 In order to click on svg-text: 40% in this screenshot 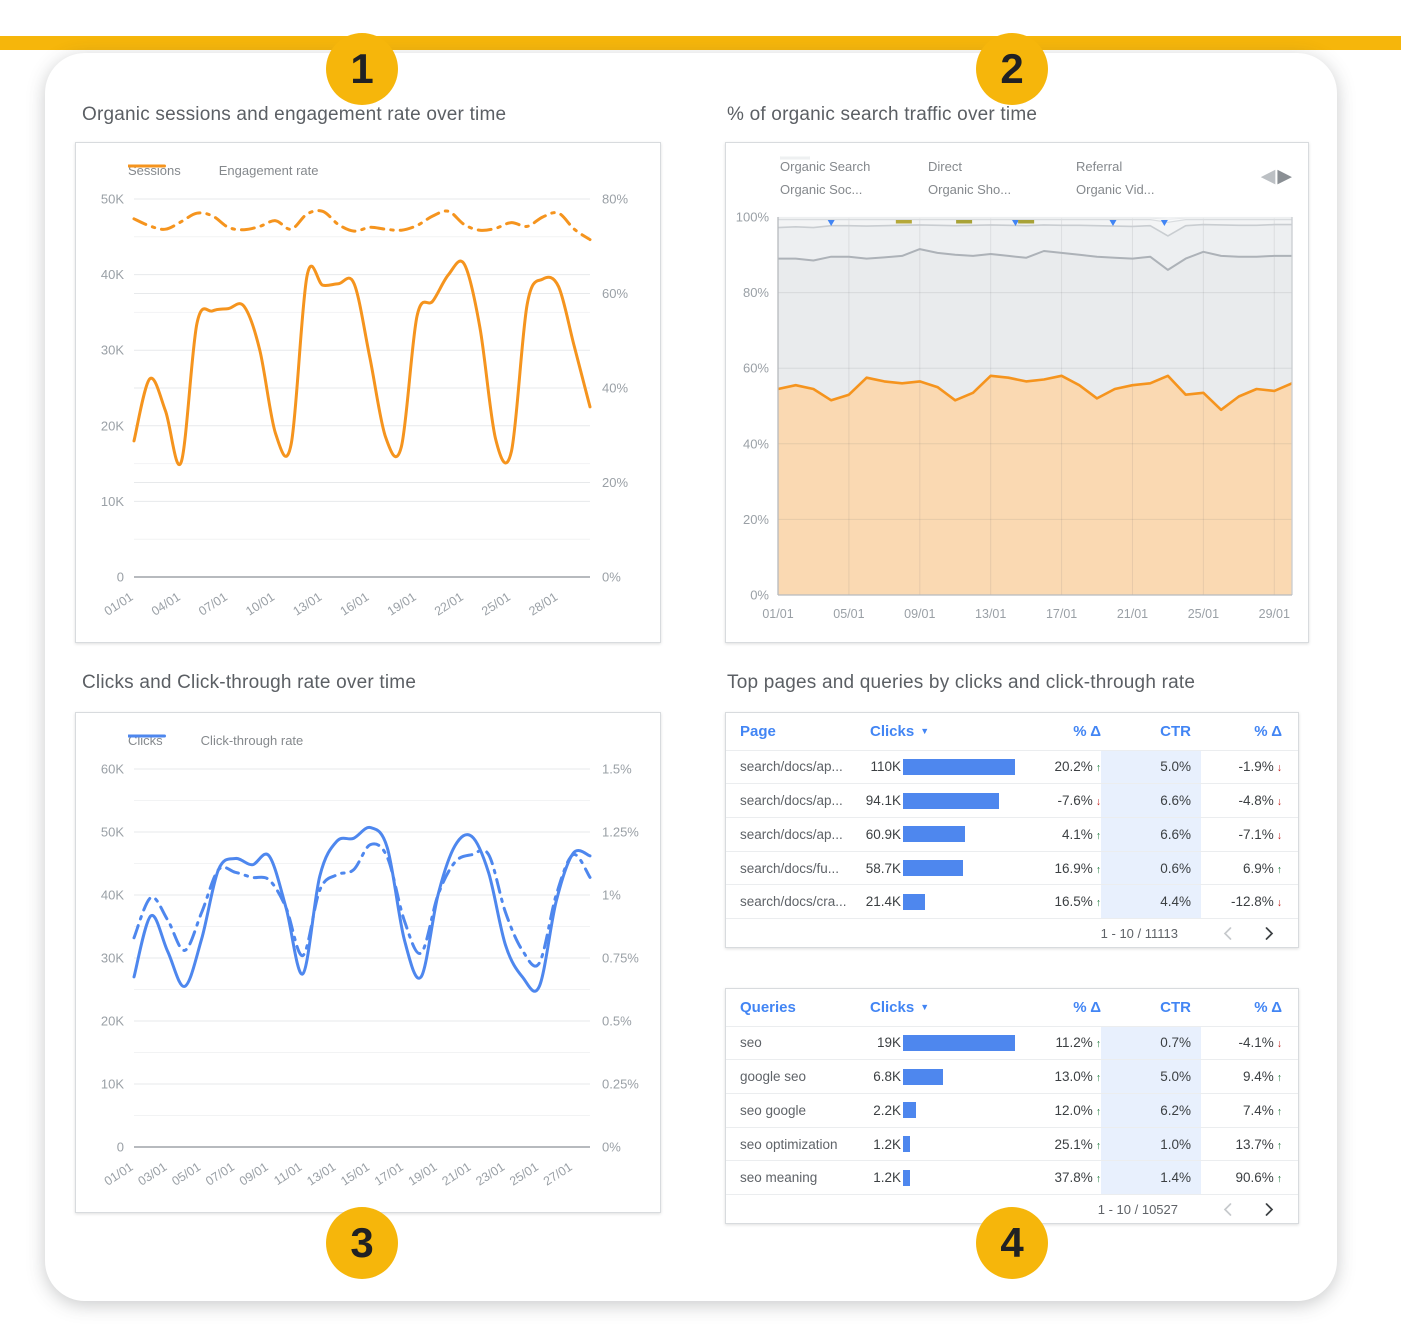, I will do `click(756, 443)`.